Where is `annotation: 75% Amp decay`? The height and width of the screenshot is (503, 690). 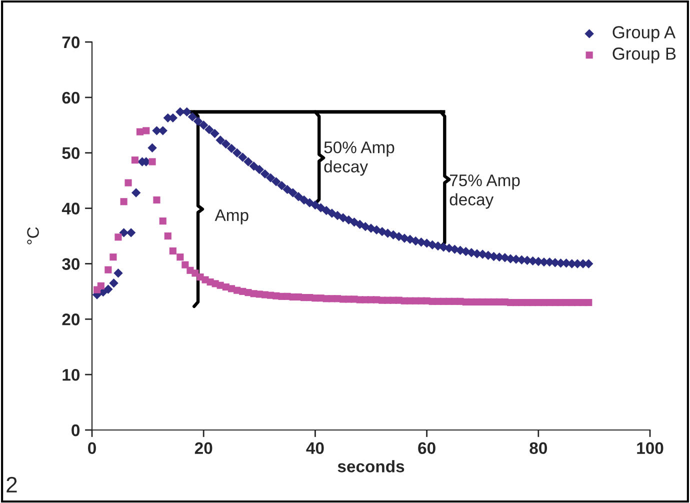
annotation: 75% Amp decay is located at coordinates (485, 191).